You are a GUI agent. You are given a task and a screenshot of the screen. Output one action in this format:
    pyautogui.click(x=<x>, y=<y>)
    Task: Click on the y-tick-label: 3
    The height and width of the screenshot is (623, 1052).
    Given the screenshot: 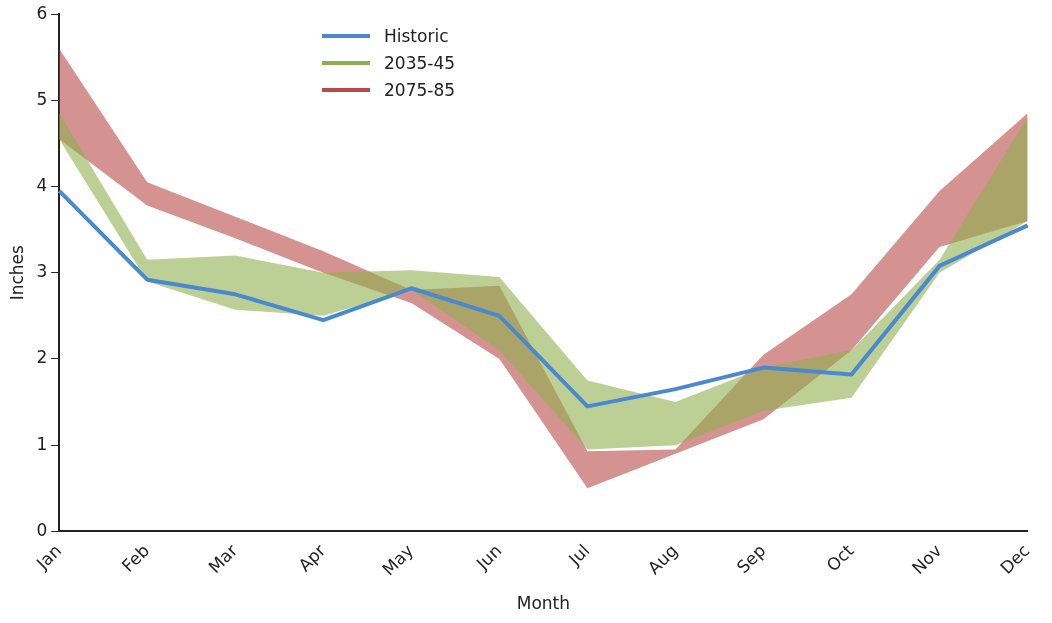 What is the action you would take?
    pyautogui.click(x=42, y=271)
    